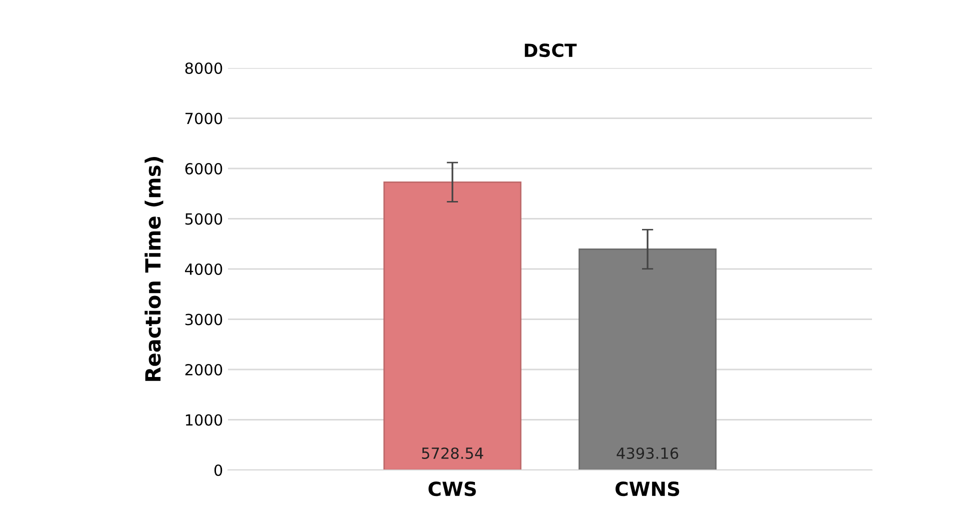 Image resolution: width=969 pixels, height=519 pixels. I want to click on y-tick-label: 3000, so click(203, 320).